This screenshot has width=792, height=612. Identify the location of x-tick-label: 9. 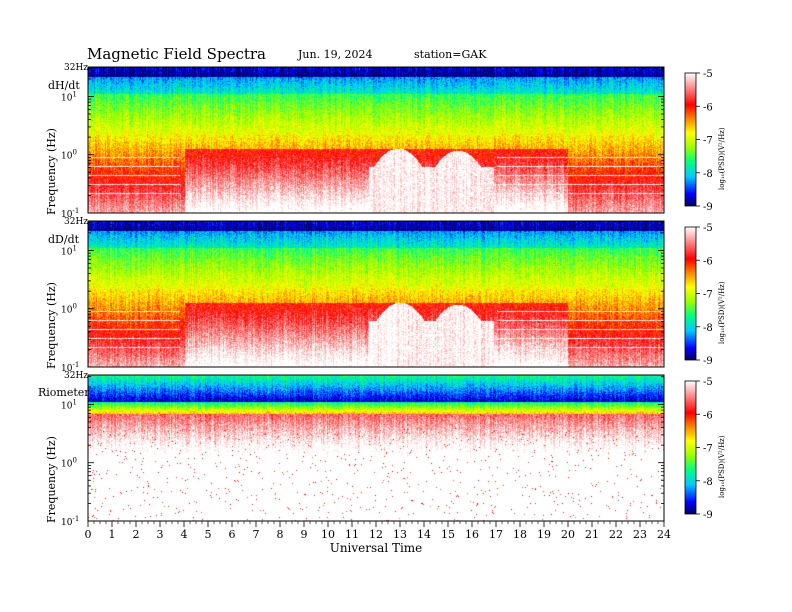
(304, 534).